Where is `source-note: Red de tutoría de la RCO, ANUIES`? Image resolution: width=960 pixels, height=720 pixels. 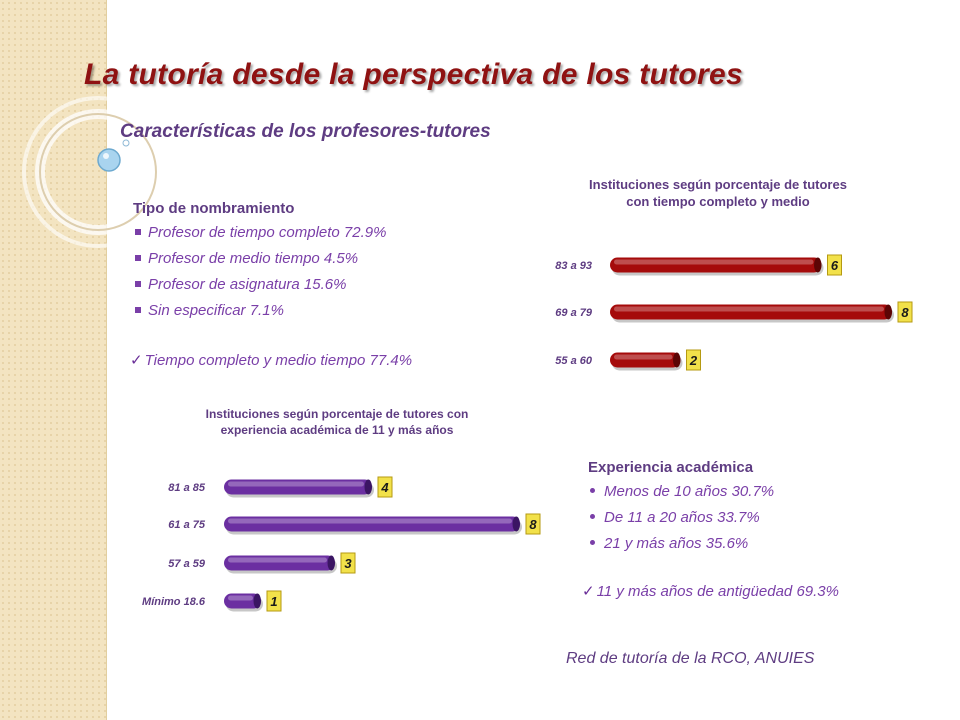
source-note: Red de tutoría de la RCO, ANUIES is located at coordinates (690, 658).